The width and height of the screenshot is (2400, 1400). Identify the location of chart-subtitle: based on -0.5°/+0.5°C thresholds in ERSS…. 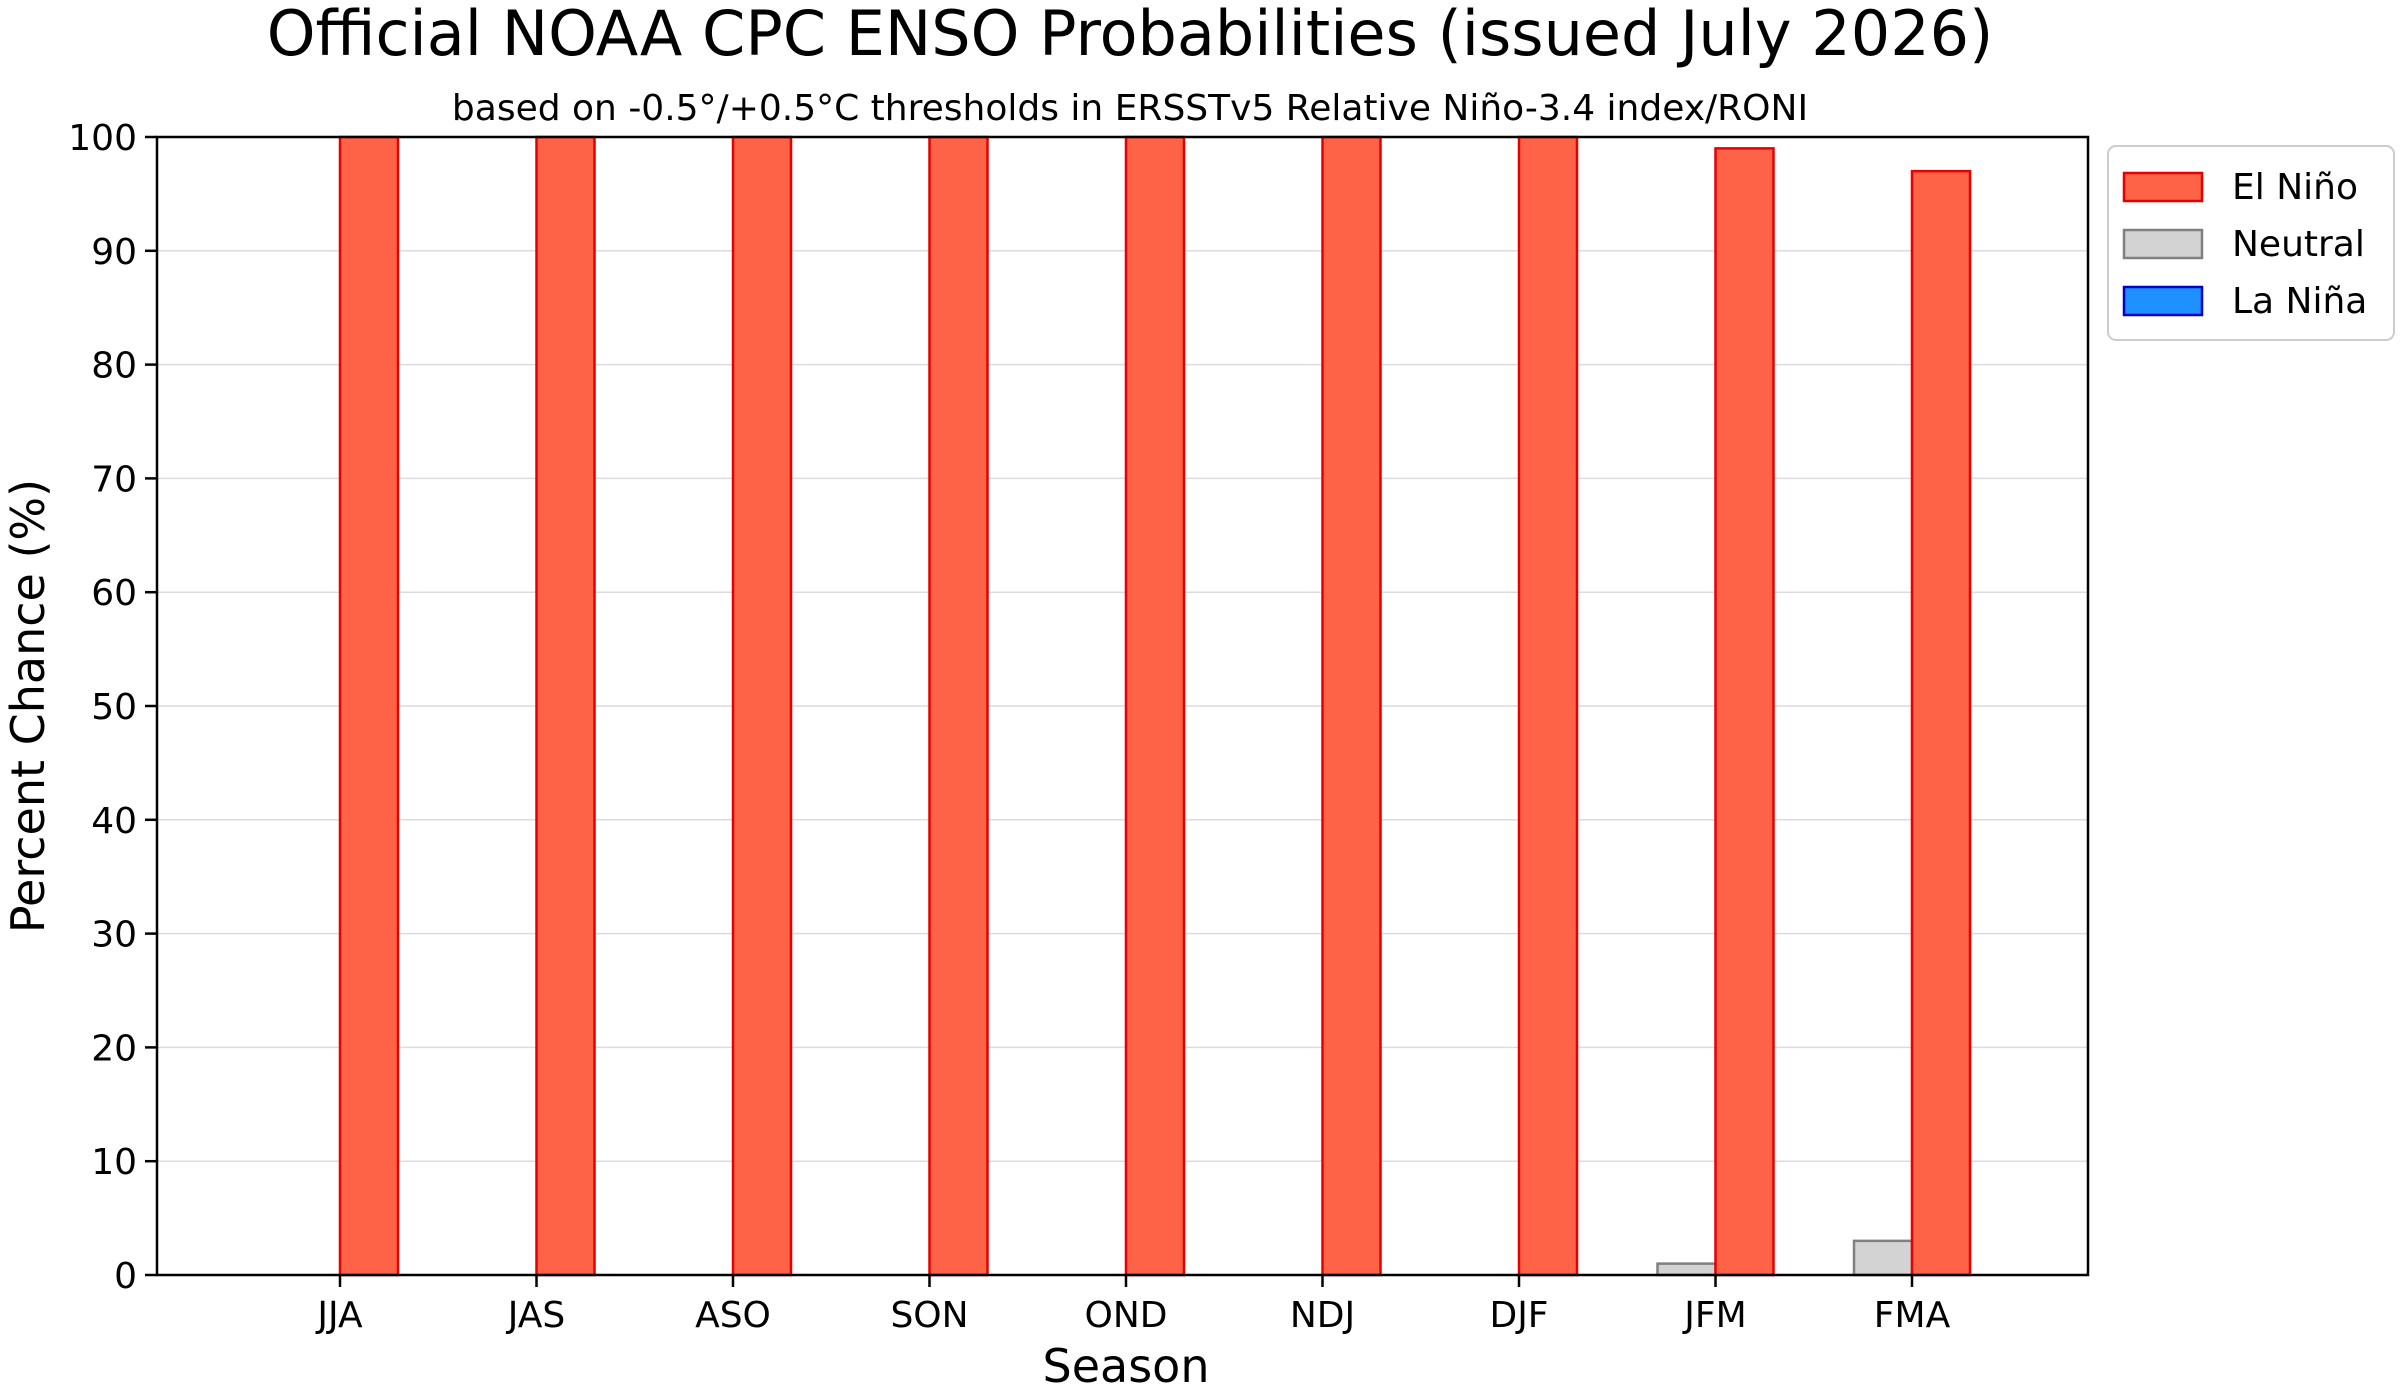
(1130, 108).